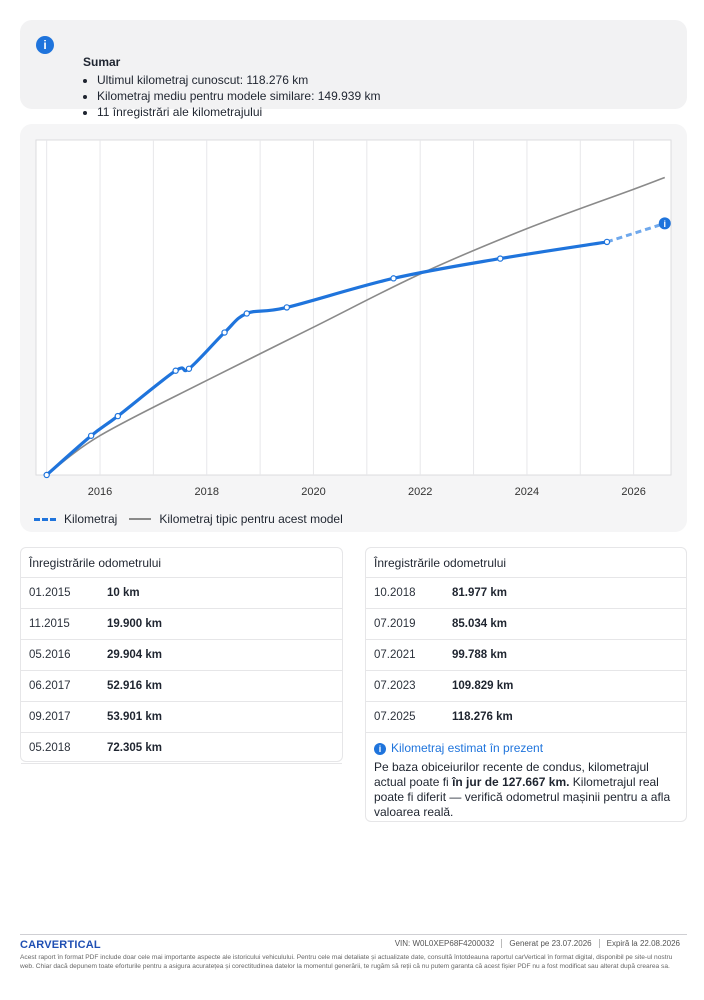 This screenshot has height=1000, width=704. What do you see at coordinates (482, 717) in the screenshot?
I see `record-km: 118.276 km` at bounding box center [482, 717].